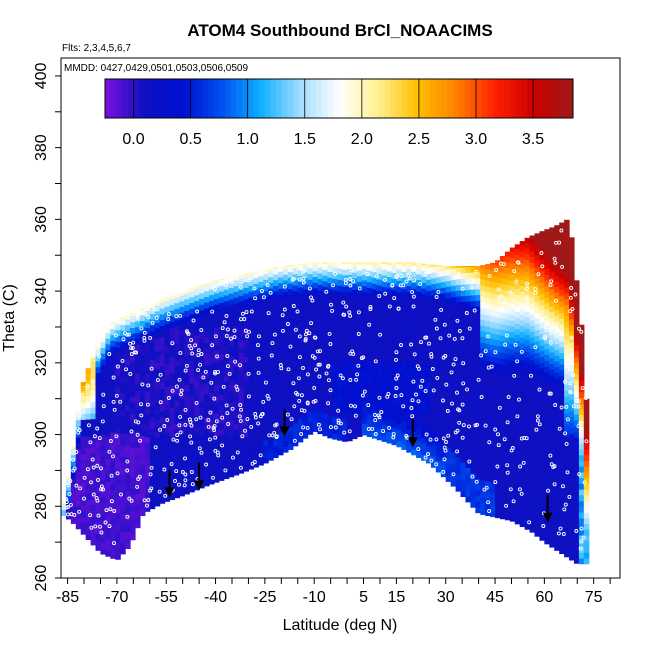  Describe the element at coordinates (358, 465) in the screenshot. I see `arrow-markers` at that location.